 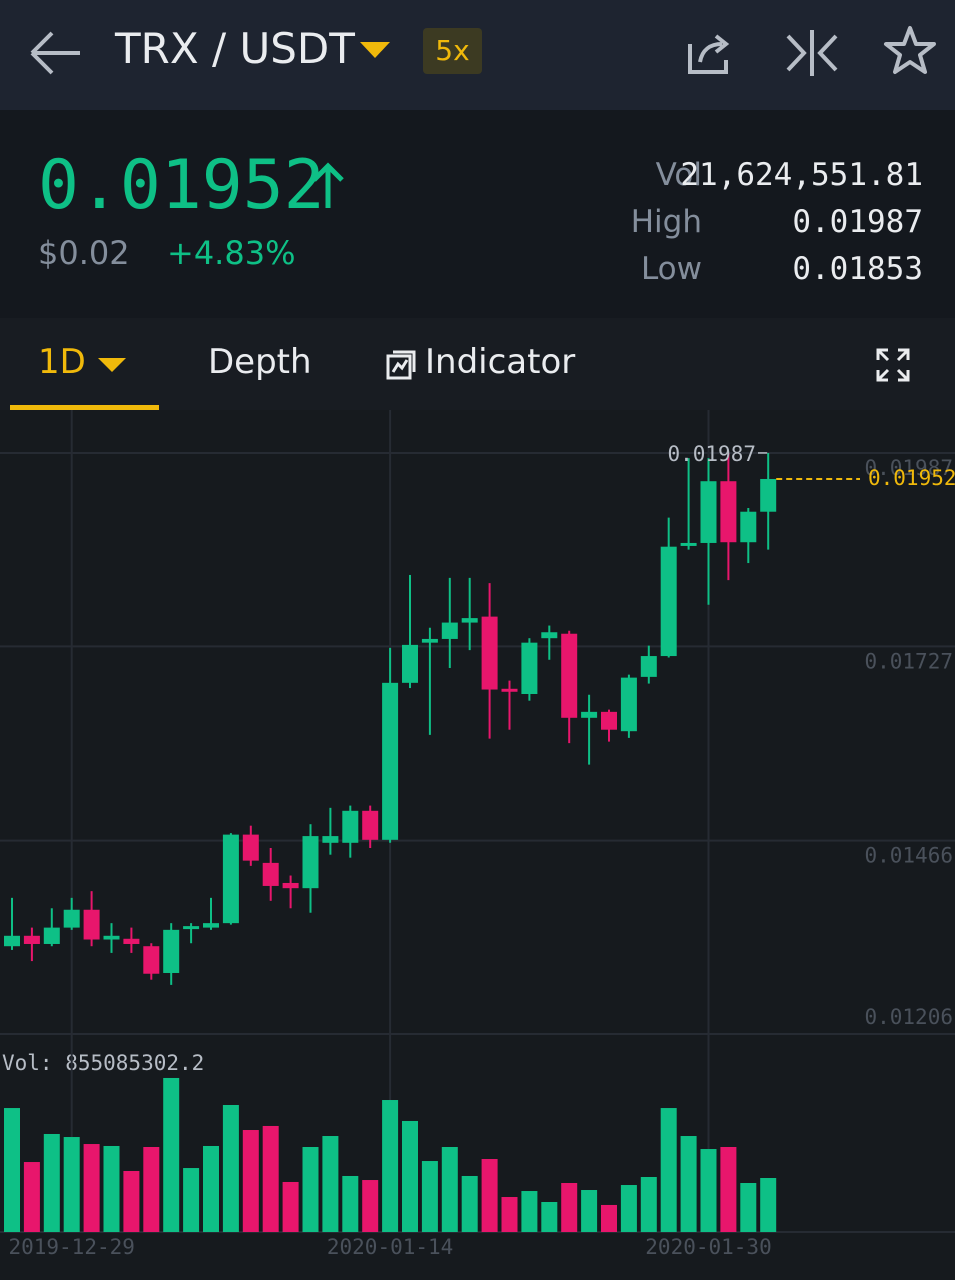 What do you see at coordinates (678, 175) in the screenshot?
I see `stat-label: Vol` at bounding box center [678, 175].